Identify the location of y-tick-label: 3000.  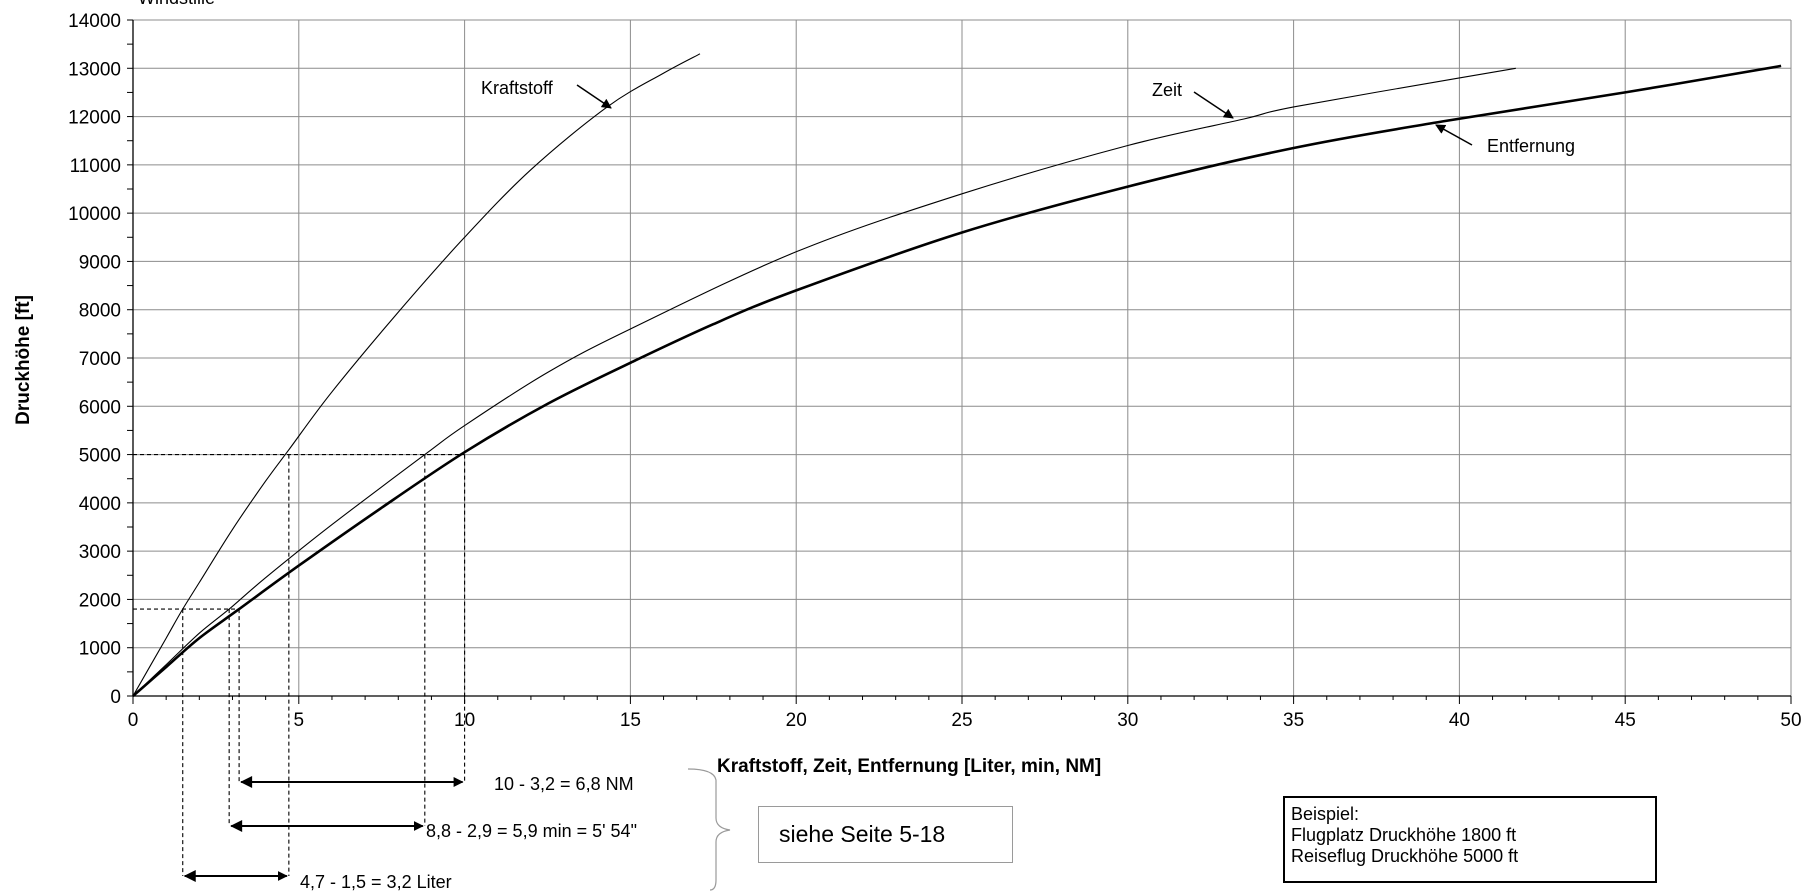
(100, 552).